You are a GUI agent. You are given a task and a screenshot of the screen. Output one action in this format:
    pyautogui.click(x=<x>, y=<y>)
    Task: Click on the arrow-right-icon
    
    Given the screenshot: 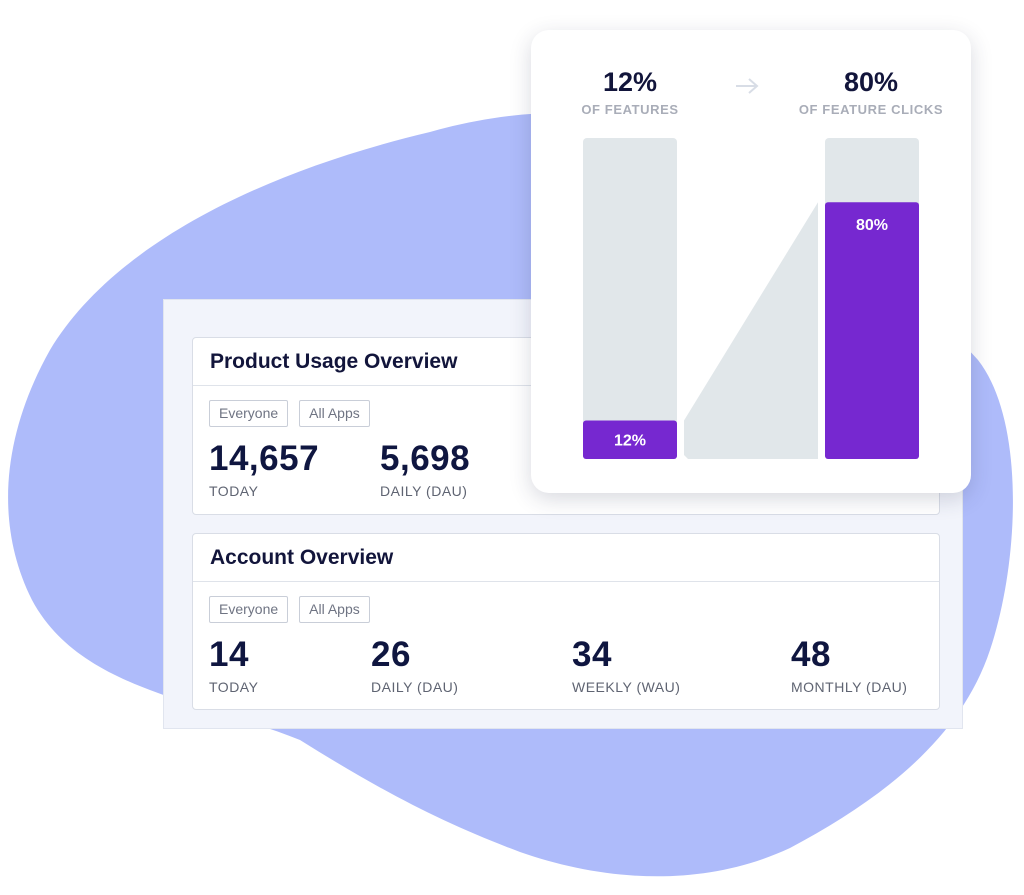 What is the action you would take?
    pyautogui.click(x=747, y=86)
    